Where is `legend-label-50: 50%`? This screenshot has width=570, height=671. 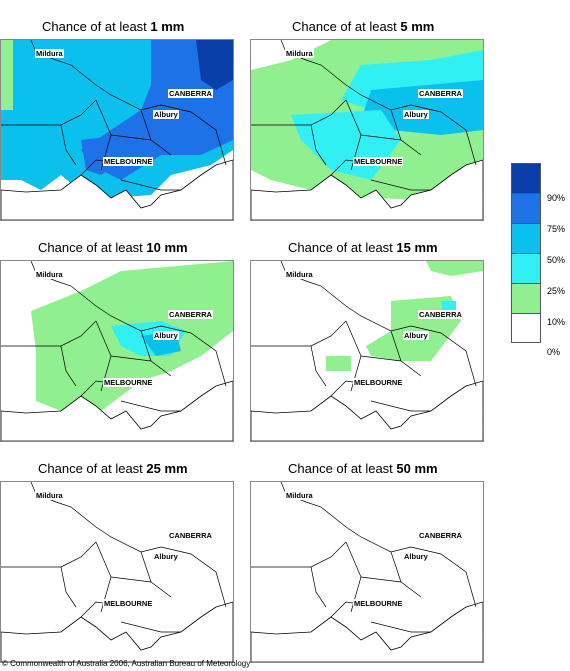 legend-label-50: 50% is located at coordinates (556, 260).